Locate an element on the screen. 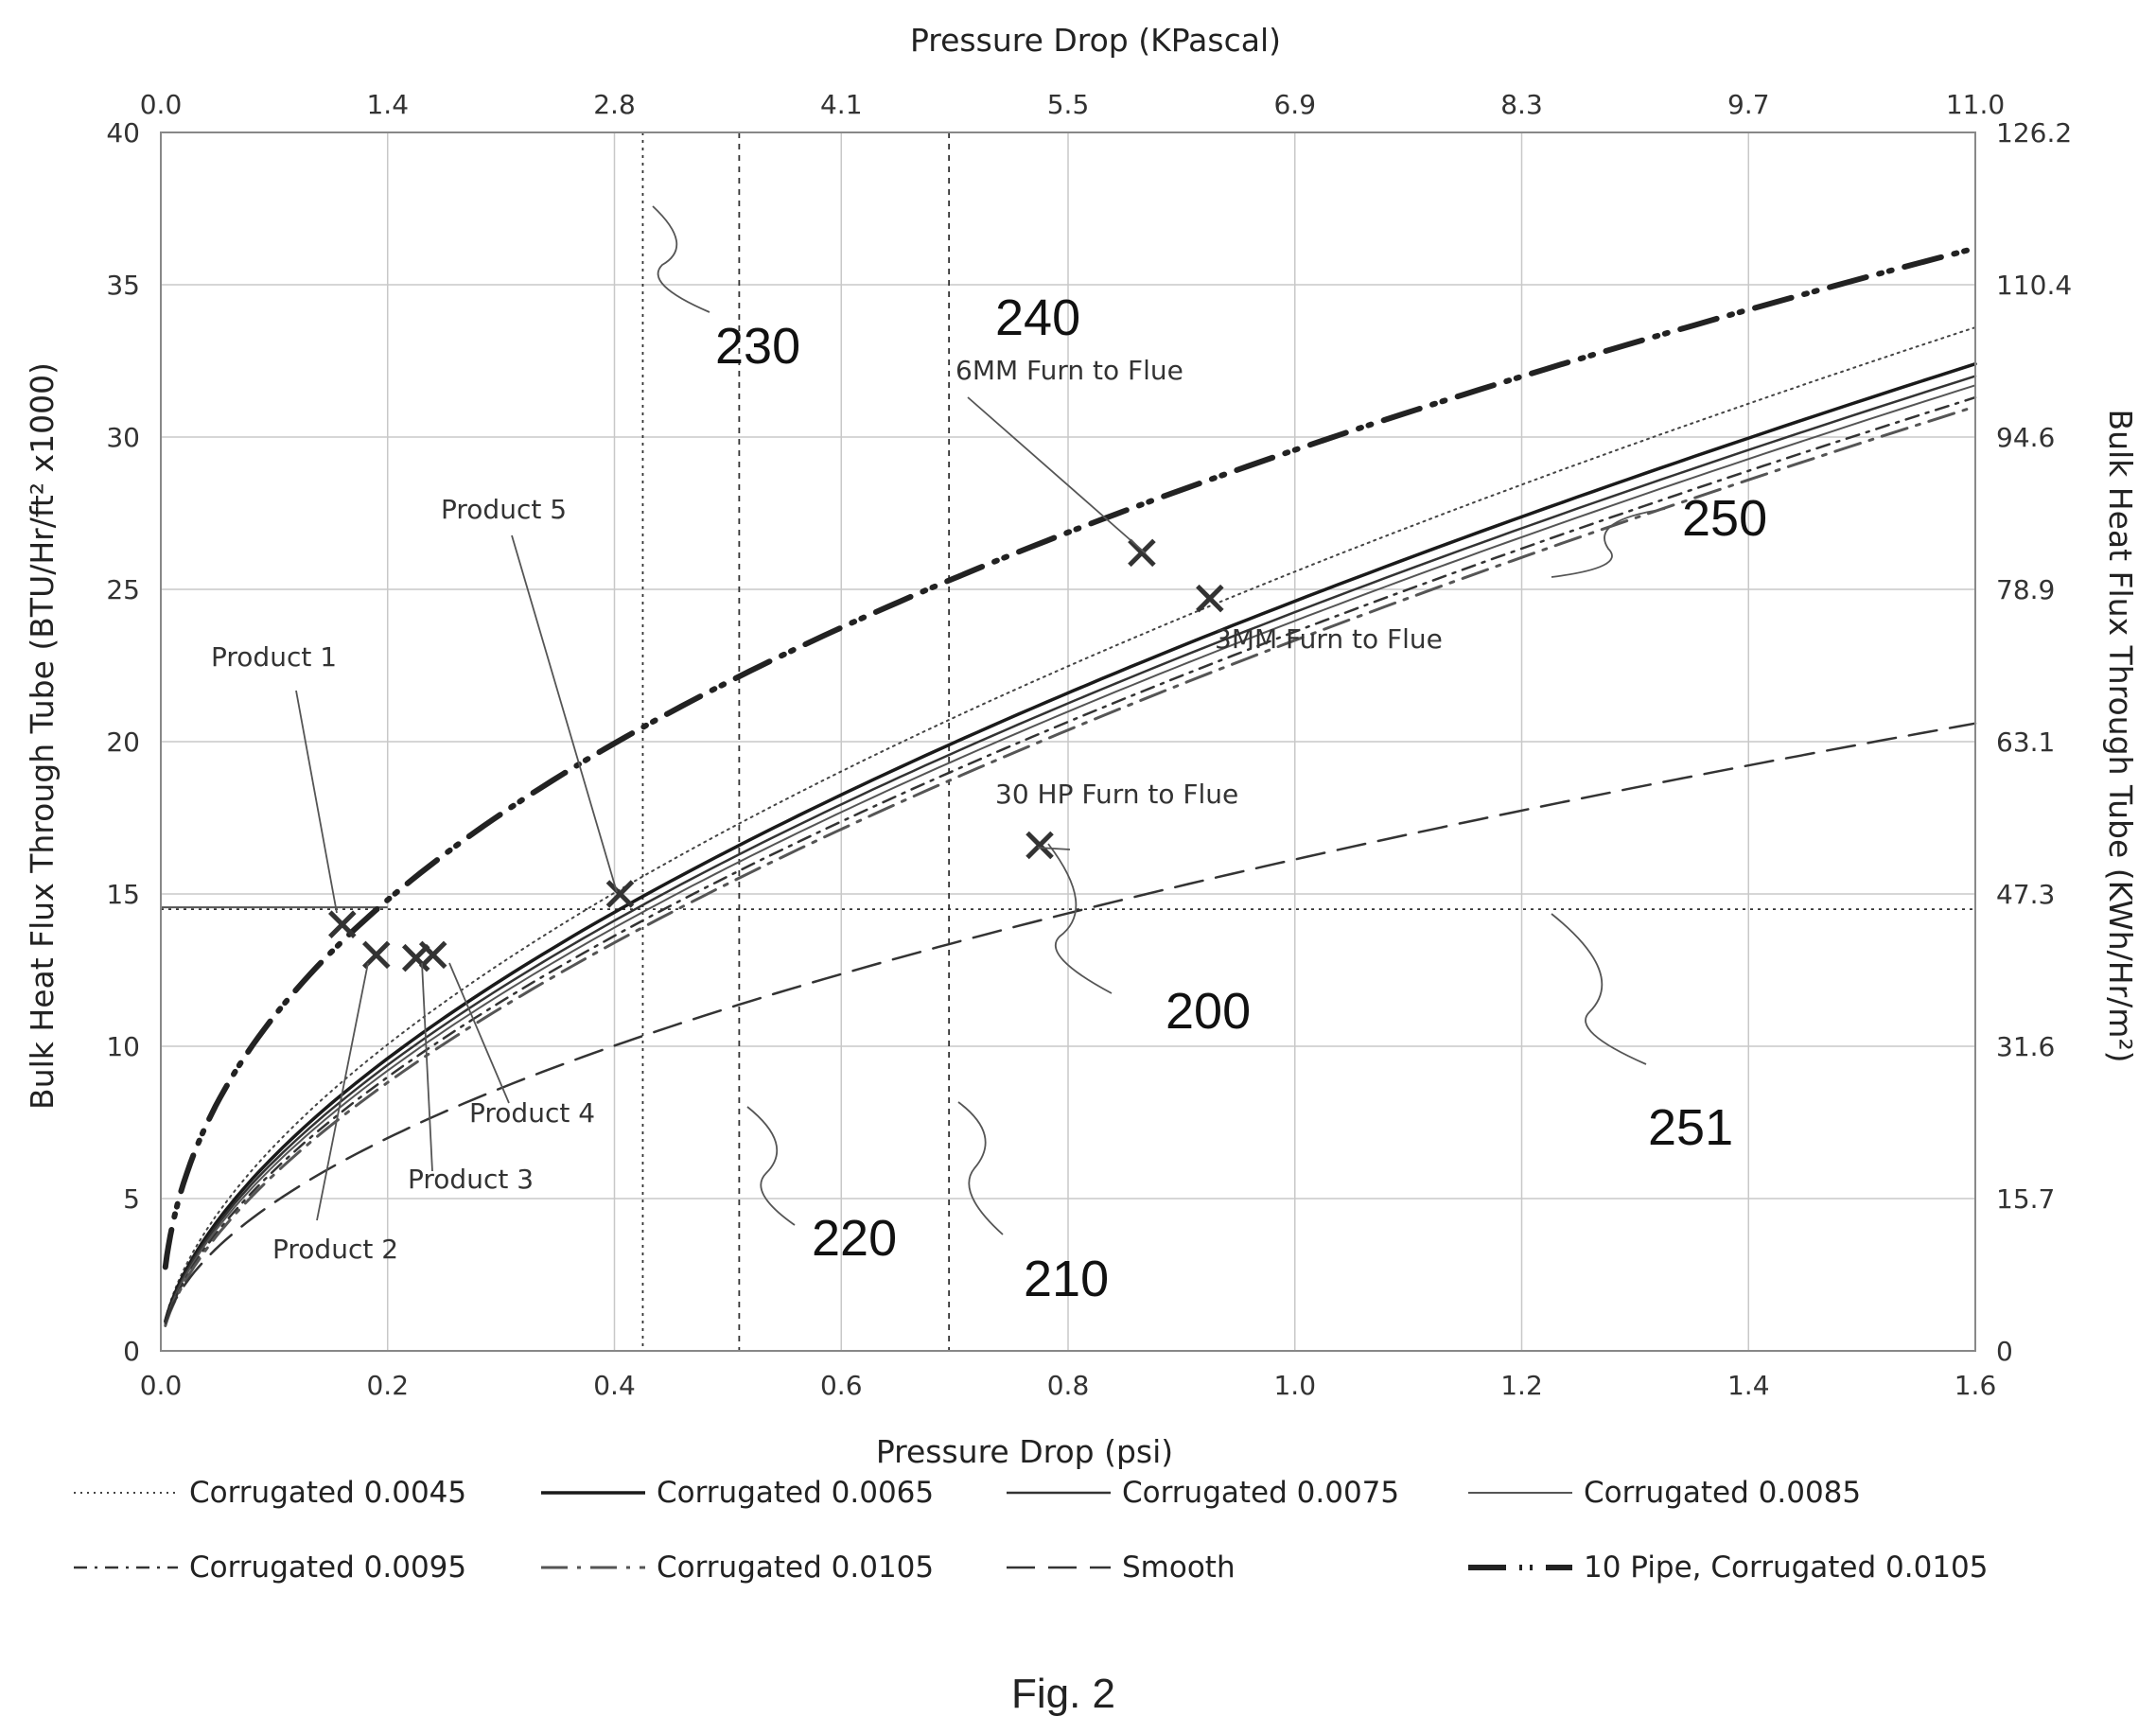 The height and width of the screenshot is (1734, 2156). legend-label: Corrugated 0.0075 is located at coordinates (1260, 1493).